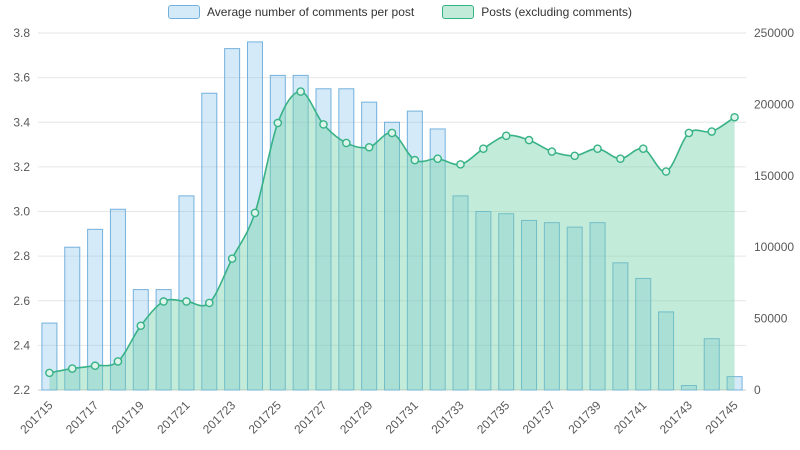 This screenshot has width=800, height=450. What do you see at coordinates (21, 33) in the screenshot?
I see `left-axis-tick-label: 3.8` at bounding box center [21, 33].